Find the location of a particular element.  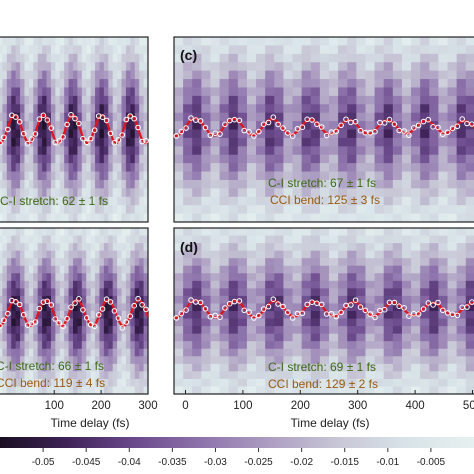

heatmap-top-left is located at coordinates (74, 130).